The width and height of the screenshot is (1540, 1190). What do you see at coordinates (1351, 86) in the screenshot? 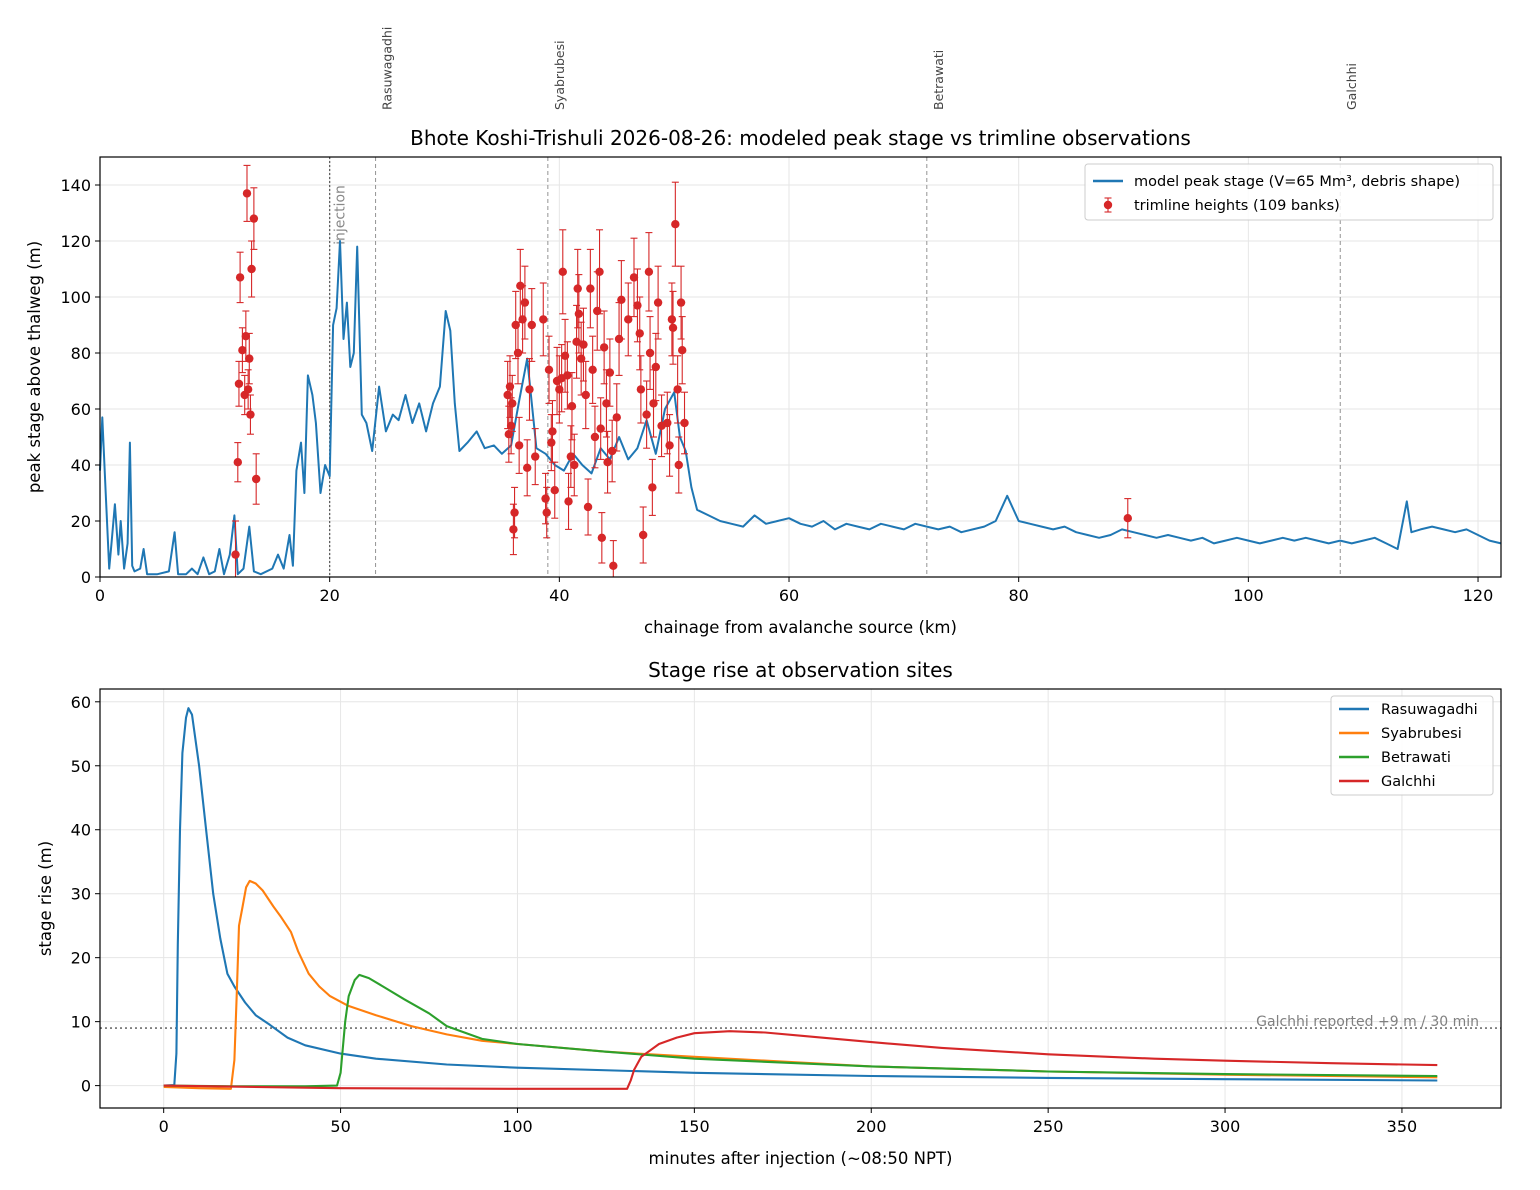
I see `site-label-galchhi: Galchhi` at bounding box center [1351, 86].